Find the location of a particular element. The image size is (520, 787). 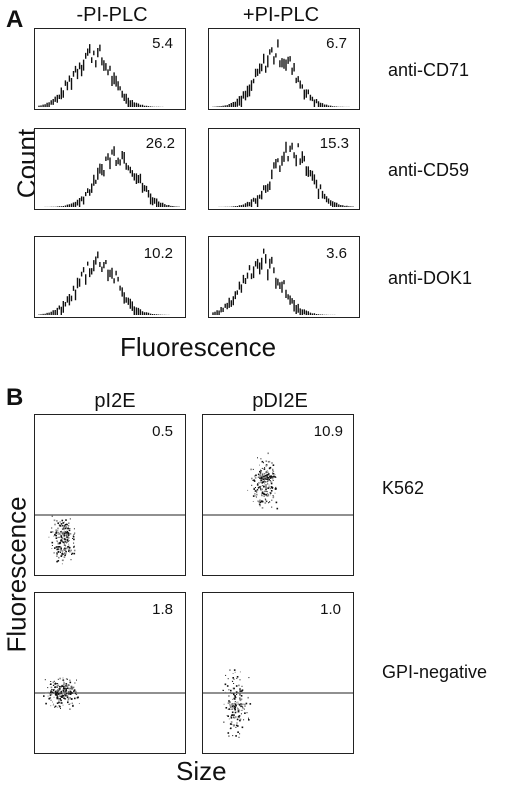

hist-cd59-plus: 15.3 is located at coordinates (284, 169).